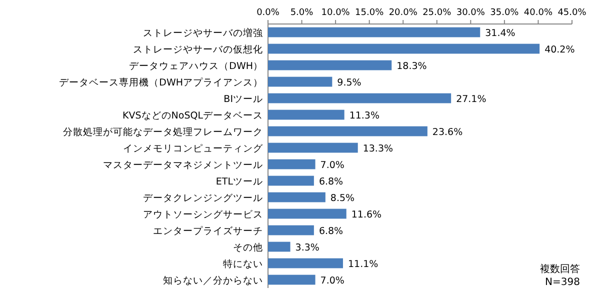 The height and width of the screenshot is (300, 590). What do you see at coordinates (248, 247) in the screenshot?
I see `y-tick-label: その他` at bounding box center [248, 247].